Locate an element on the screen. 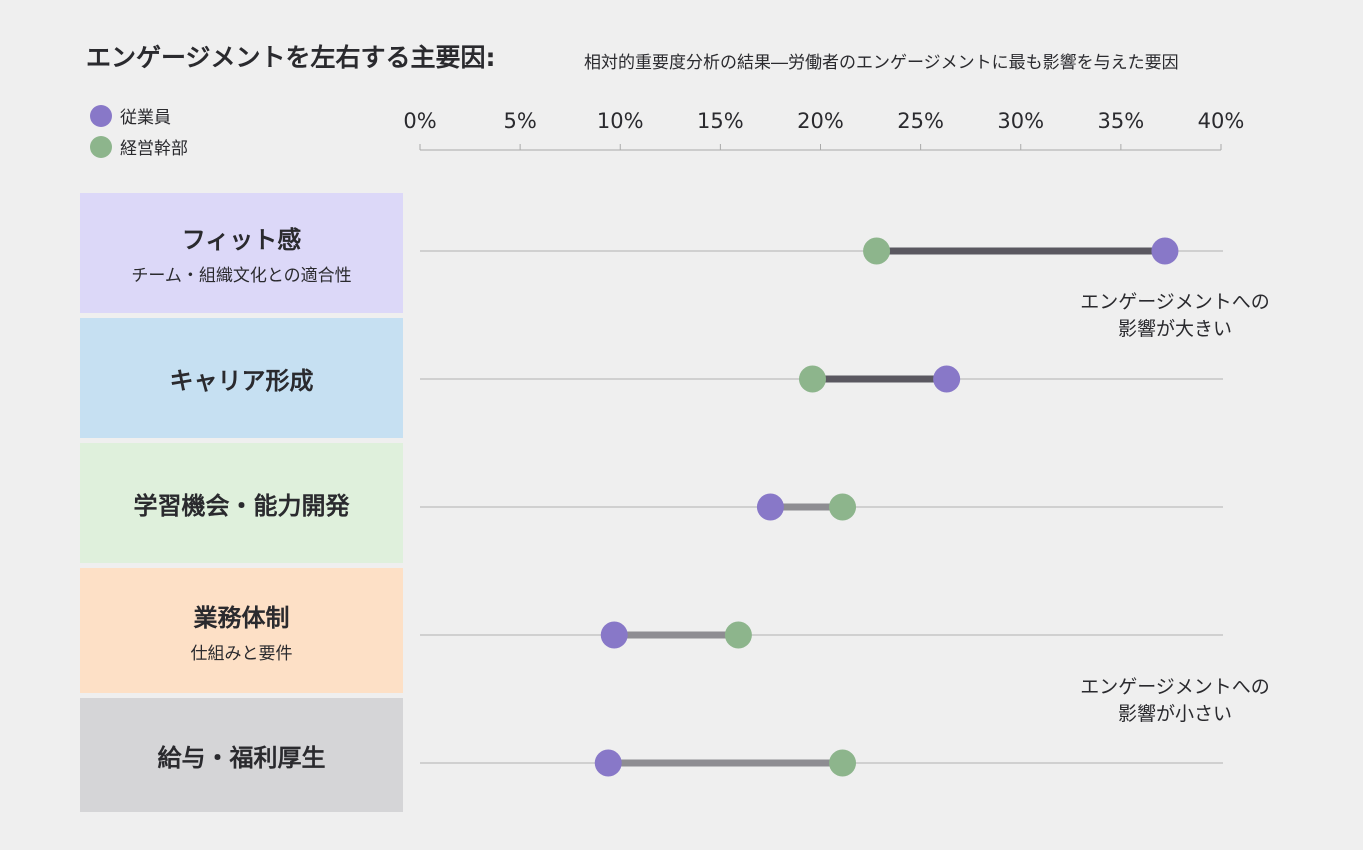  category-name: フィット感 is located at coordinates (241, 240).